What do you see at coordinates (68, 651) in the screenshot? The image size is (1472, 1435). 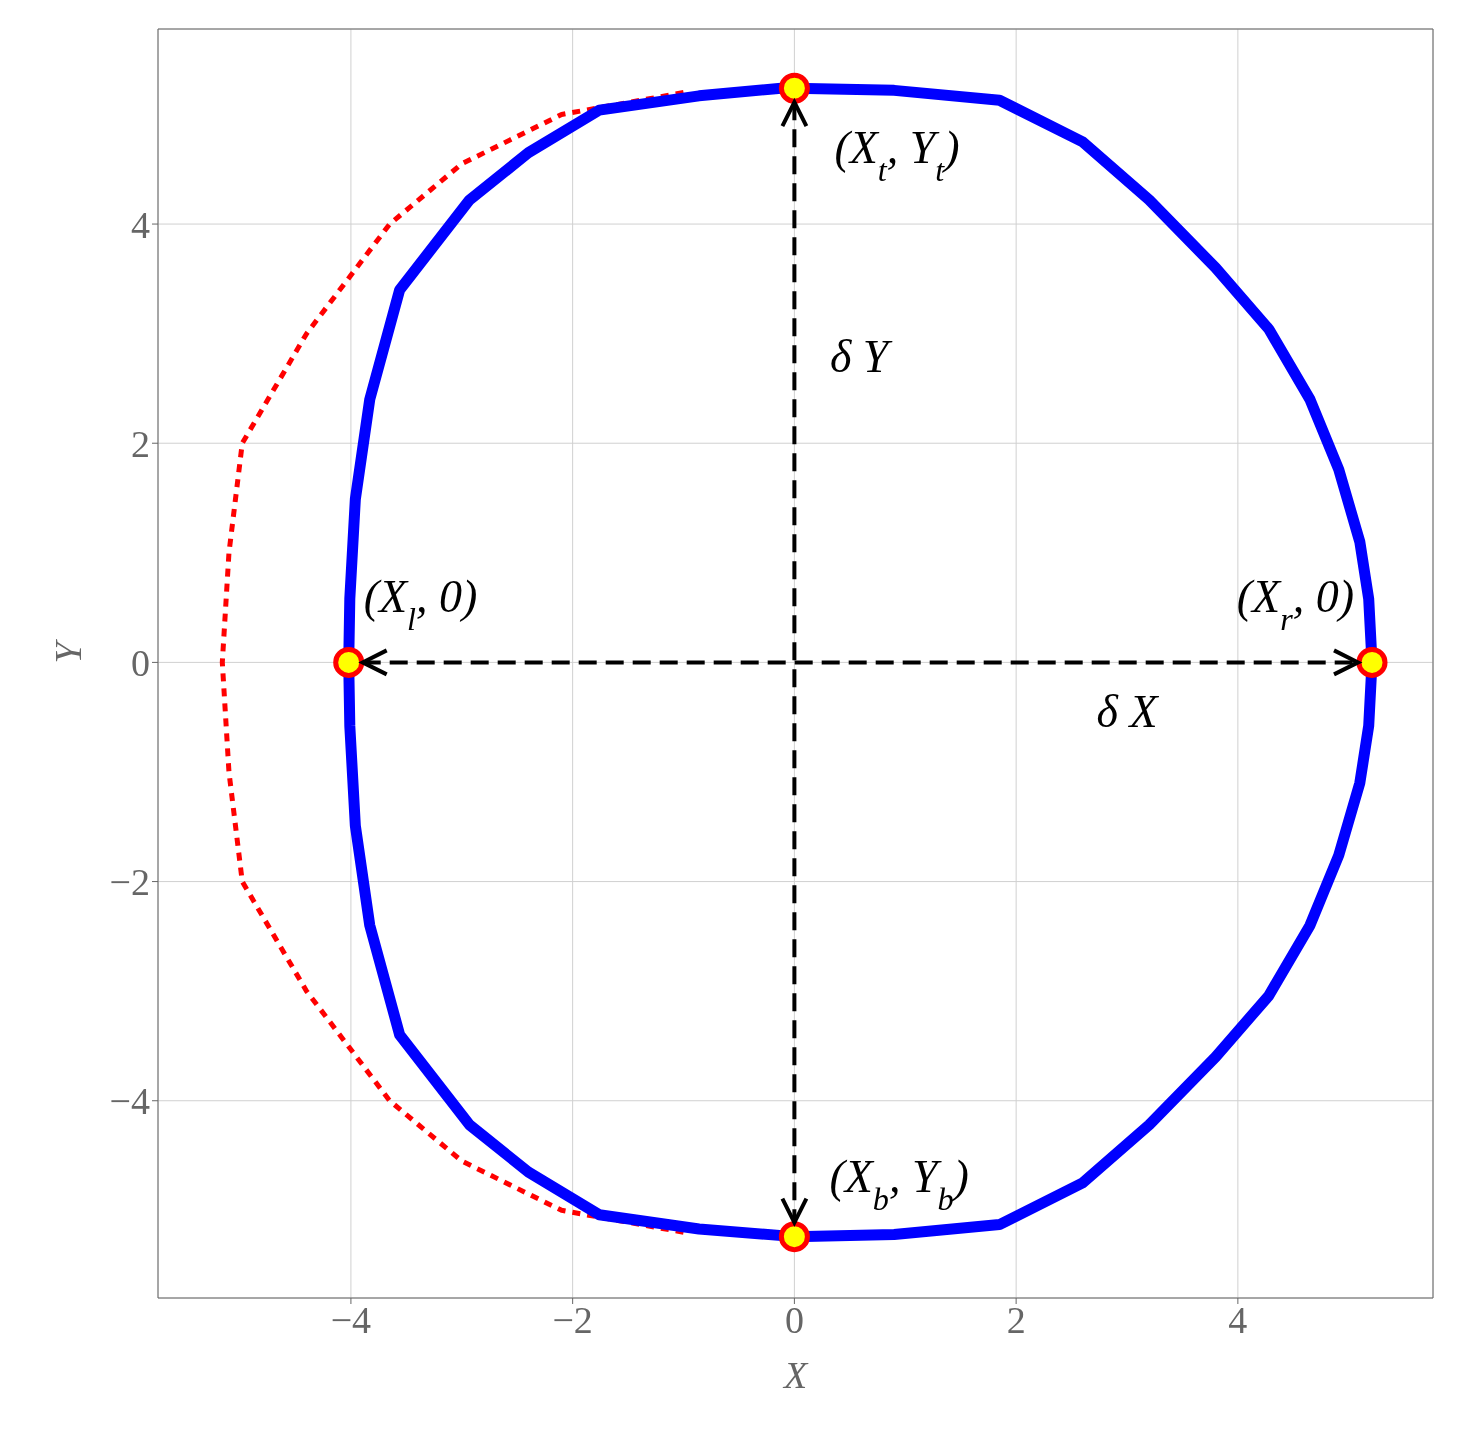 I see `y-axis-title: Y` at bounding box center [68, 651].